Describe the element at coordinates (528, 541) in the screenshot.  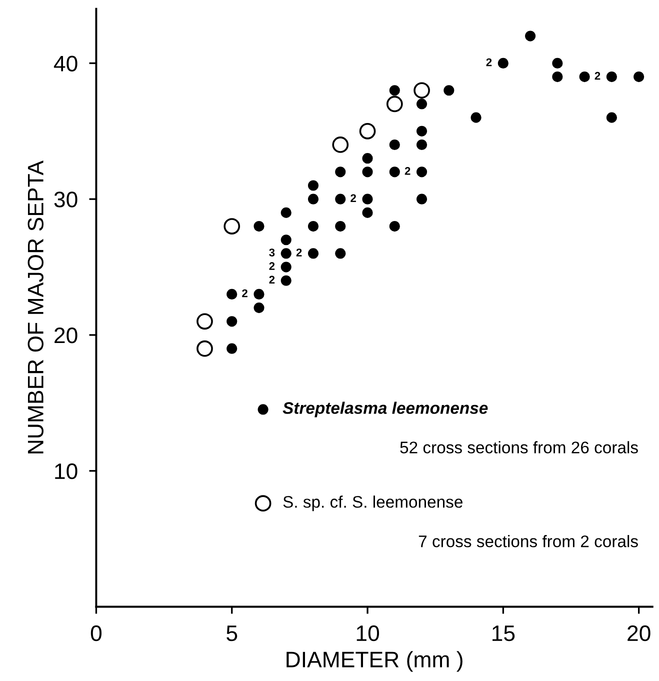
I see `annotation: 7 cross sections from 2 corals` at that location.